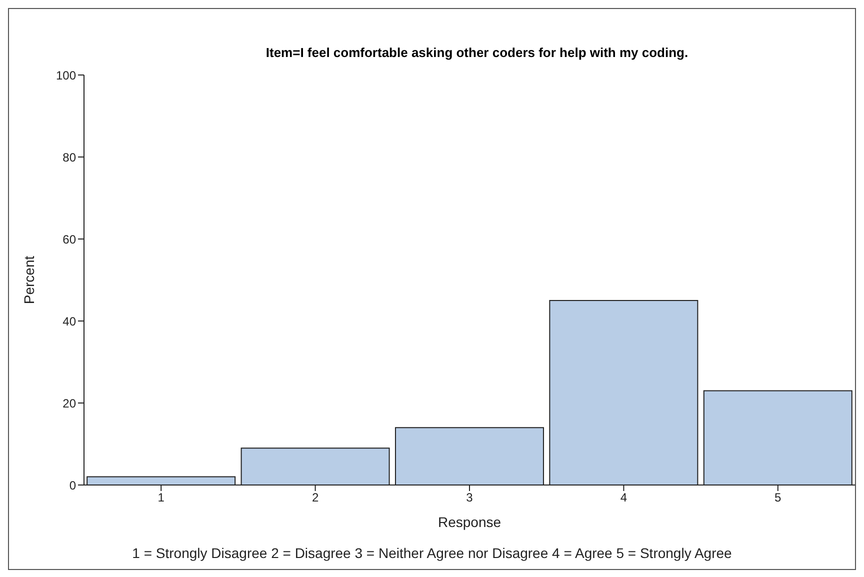 The width and height of the screenshot is (864, 577). I want to click on y-axis-title: Percent, so click(28, 280).